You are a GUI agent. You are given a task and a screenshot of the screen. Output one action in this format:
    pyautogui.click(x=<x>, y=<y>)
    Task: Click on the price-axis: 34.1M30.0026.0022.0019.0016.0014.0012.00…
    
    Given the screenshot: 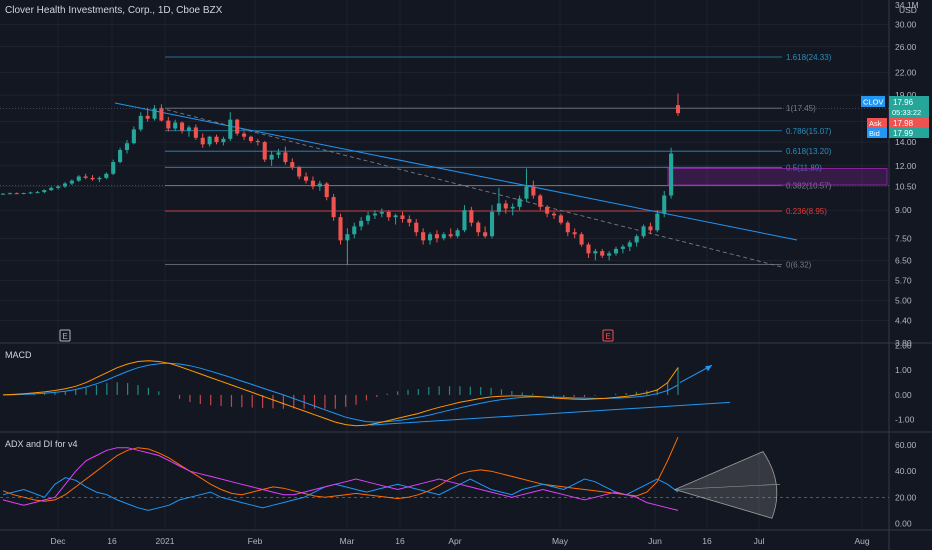 What is the action you would take?
    pyautogui.click(x=907, y=174)
    